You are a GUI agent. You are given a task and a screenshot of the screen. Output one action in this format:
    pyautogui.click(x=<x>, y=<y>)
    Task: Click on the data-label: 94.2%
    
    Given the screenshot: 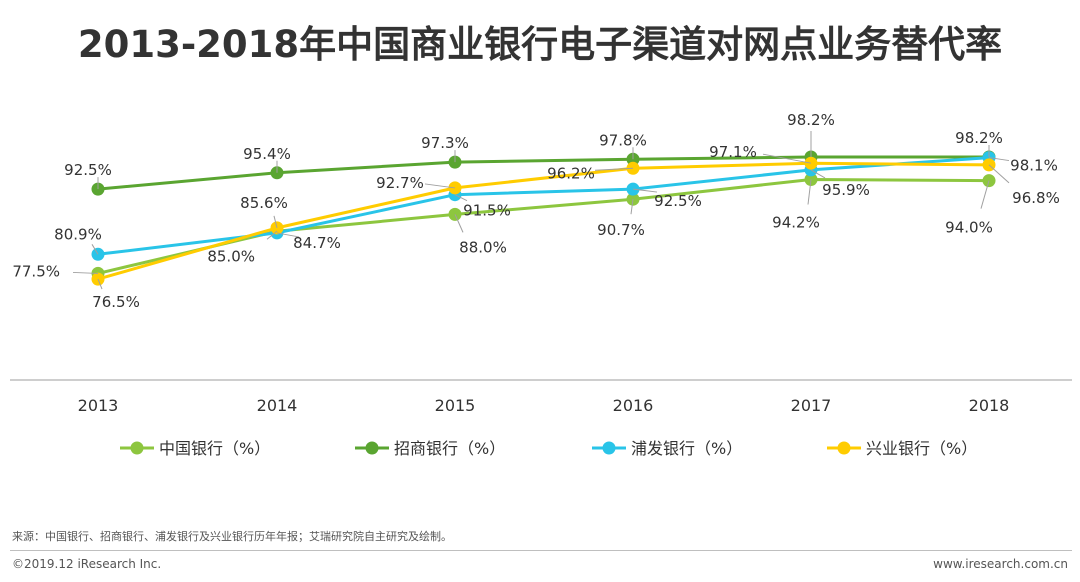 What is the action you would take?
    pyautogui.click(x=796, y=223)
    